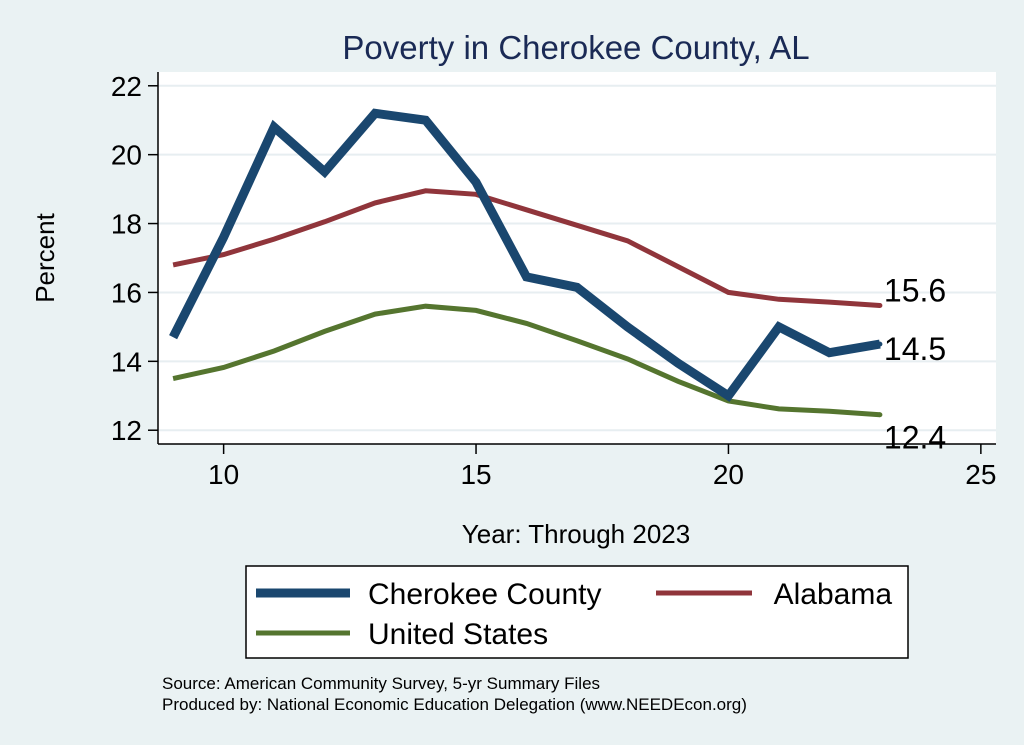 The width and height of the screenshot is (1024, 745). What do you see at coordinates (576, 534) in the screenshot?
I see `x-axis-title: Year: Through 2023` at bounding box center [576, 534].